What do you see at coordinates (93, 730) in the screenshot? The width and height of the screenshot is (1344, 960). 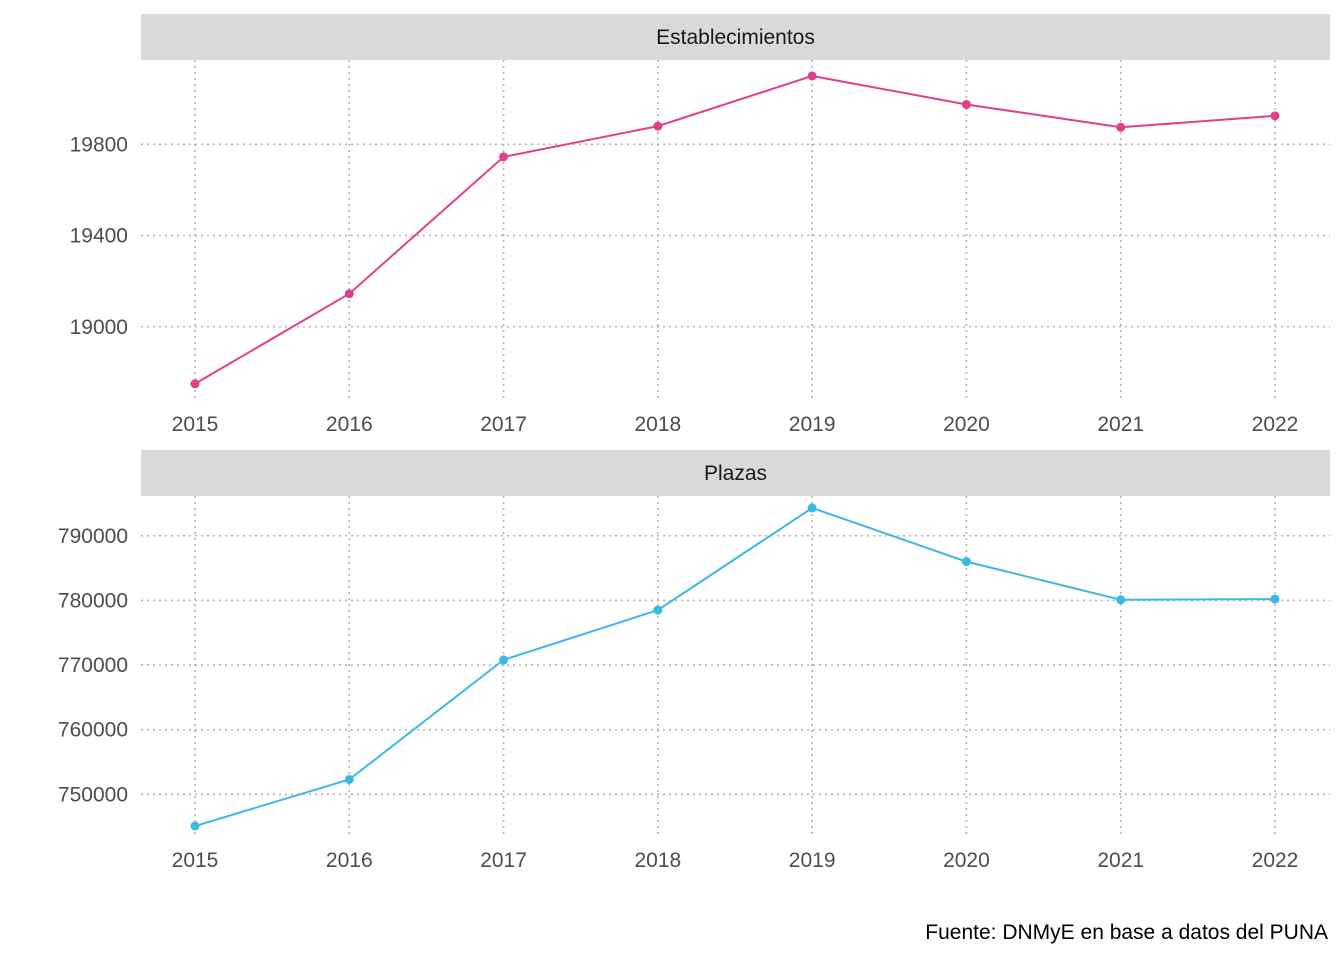 I see `panel-2-y-tick-label: 760000` at bounding box center [93, 730].